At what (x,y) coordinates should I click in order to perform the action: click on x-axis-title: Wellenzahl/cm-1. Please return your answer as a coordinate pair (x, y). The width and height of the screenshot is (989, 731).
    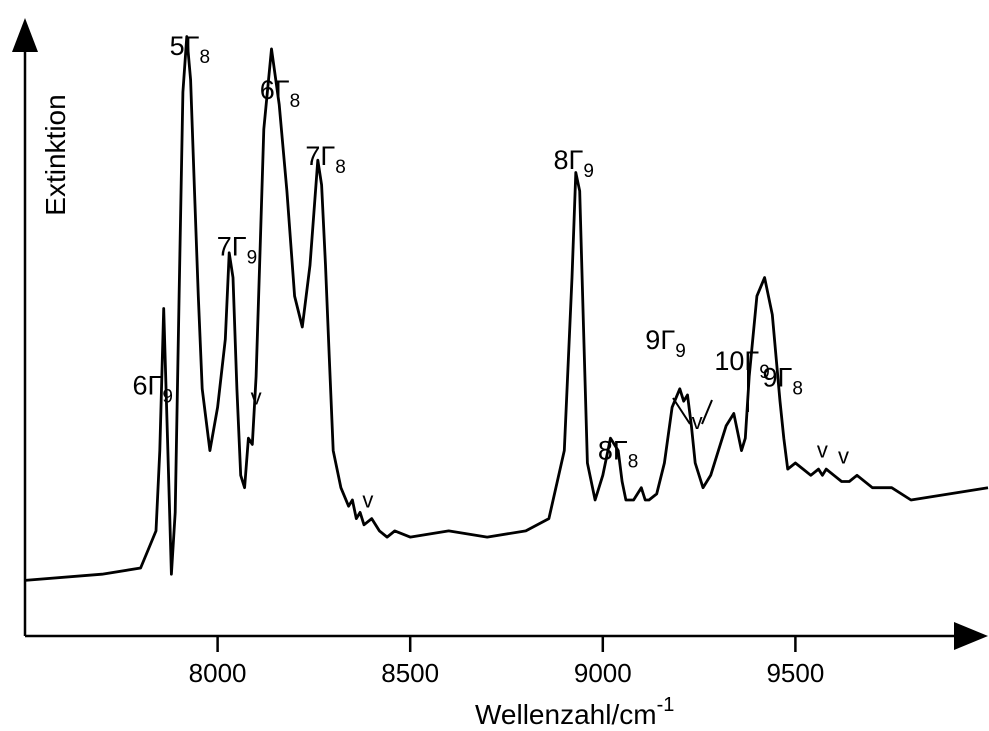
    Looking at the image, I should click on (574, 712).